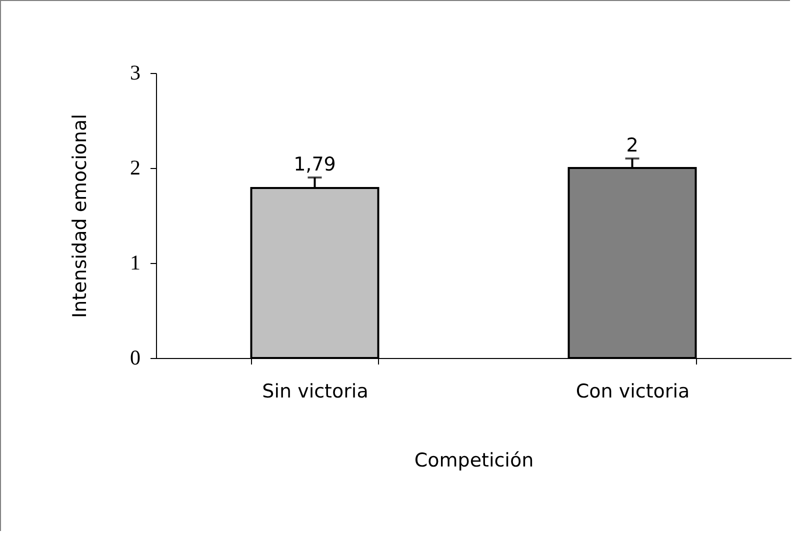 Image resolution: width=792 pixels, height=533 pixels. What do you see at coordinates (135, 168) in the screenshot?
I see `y-tick-label: 2` at bounding box center [135, 168].